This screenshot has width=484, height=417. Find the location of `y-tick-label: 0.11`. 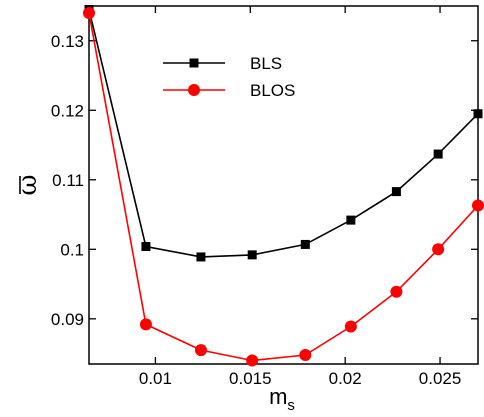

y-tick-label: 0.11 is located at coordinates (68, 180).